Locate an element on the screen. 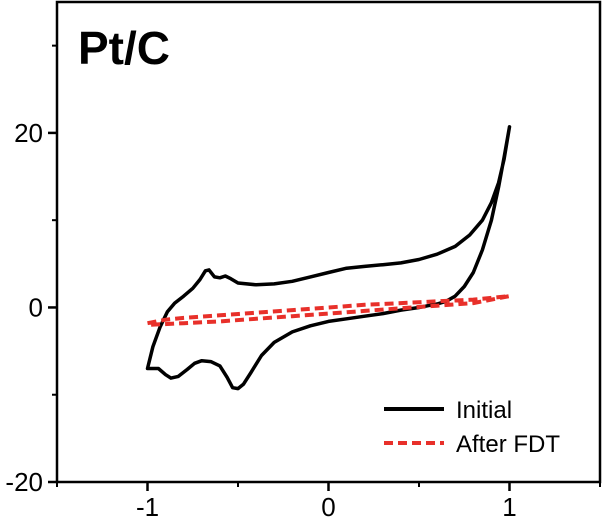 The height and width of the screenshot is (521, 605). y-tick-label: -20 is located at coordinates (24, 482).